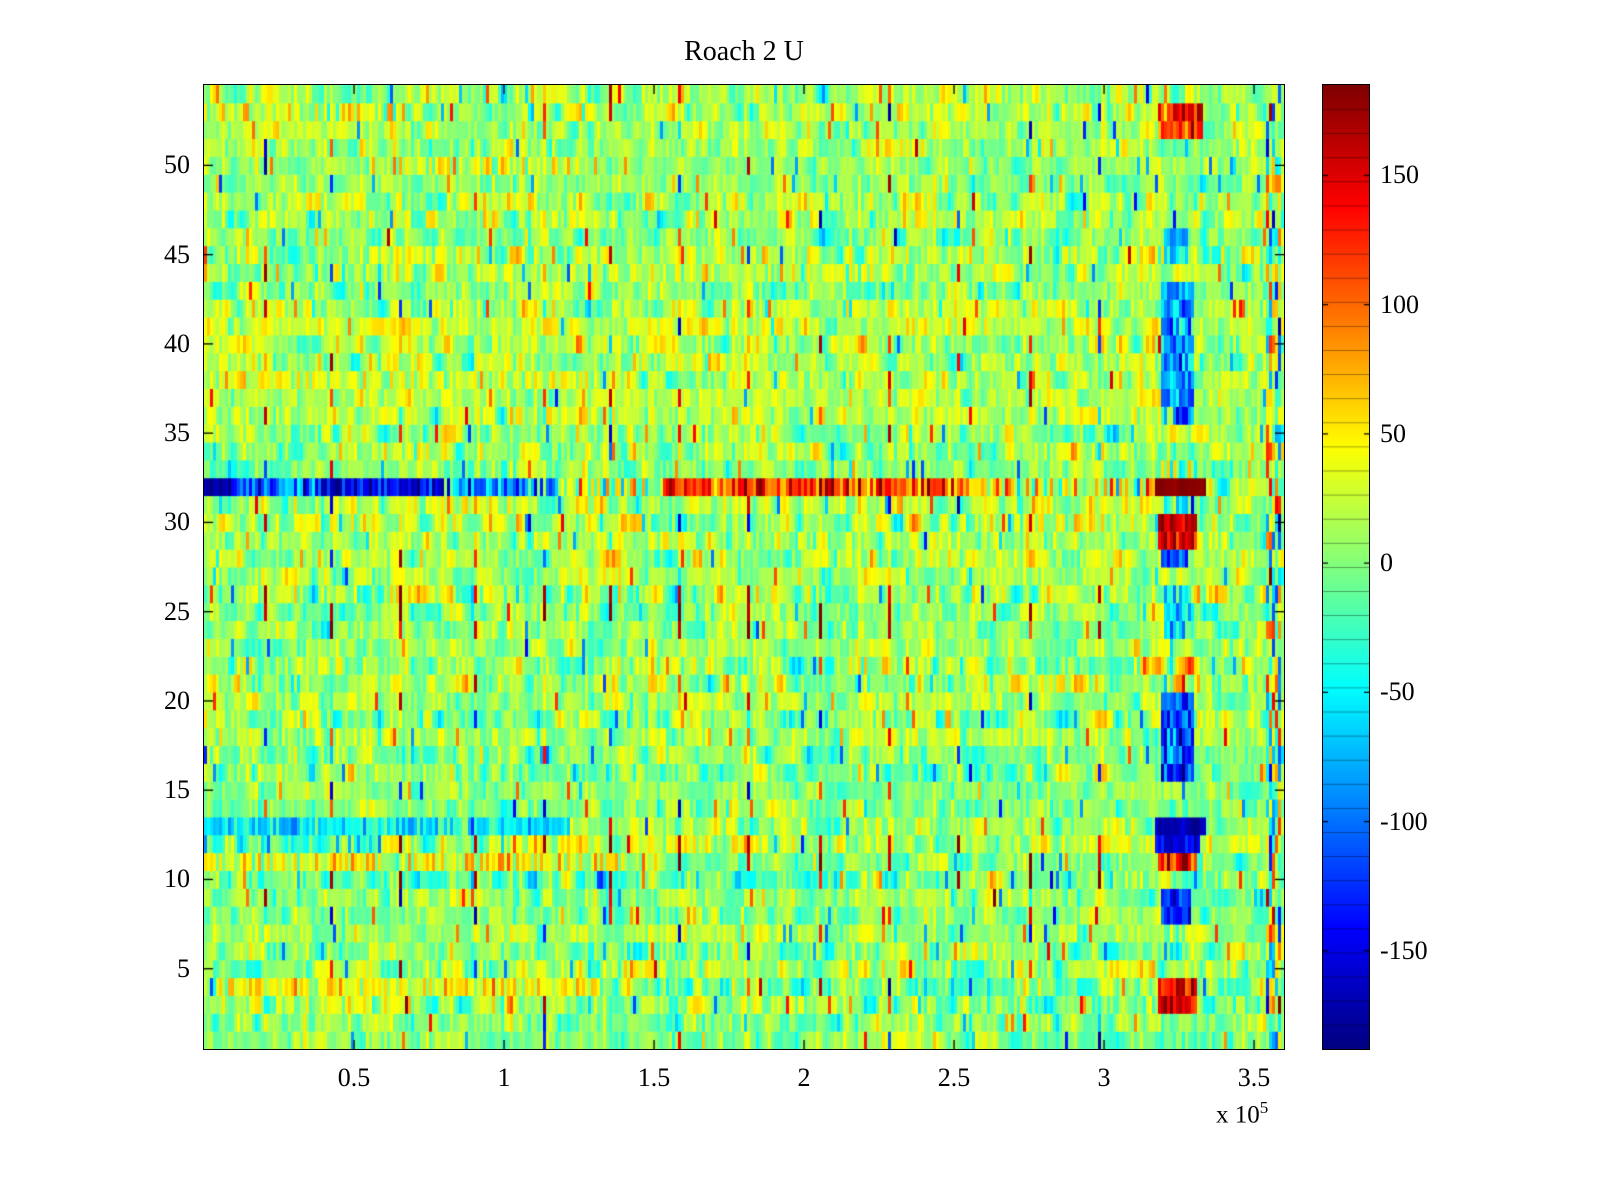 The image size is (1600, 1200). I want to click on x-scale-exponent: 5, so click(1264, 1107).